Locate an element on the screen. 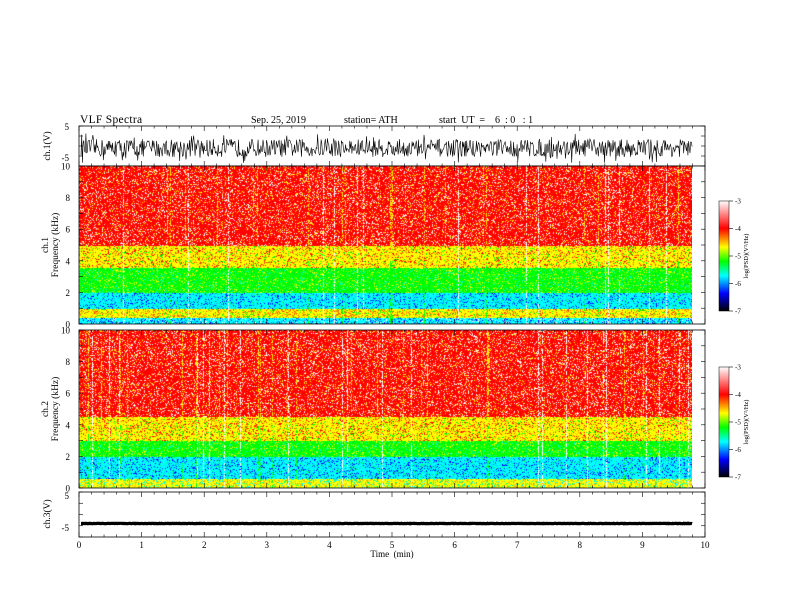  time-axis-label: Time (min) is located at coordinates (391, 554).